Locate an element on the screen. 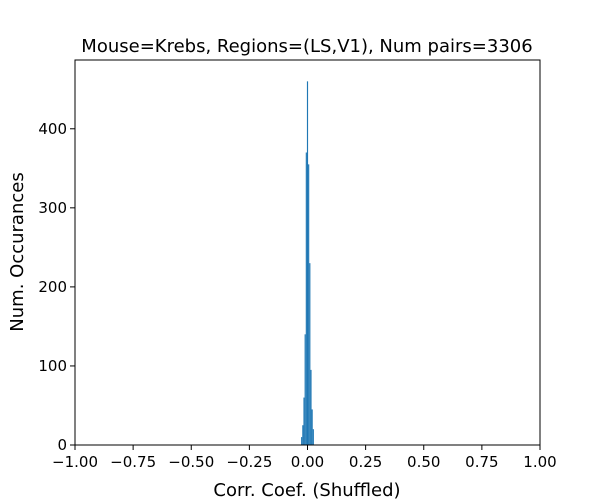 Image resolution: width=600 pixels, height=500 pixels. x-tick-label-2: −0.50 is located at coordinates (191, 462).